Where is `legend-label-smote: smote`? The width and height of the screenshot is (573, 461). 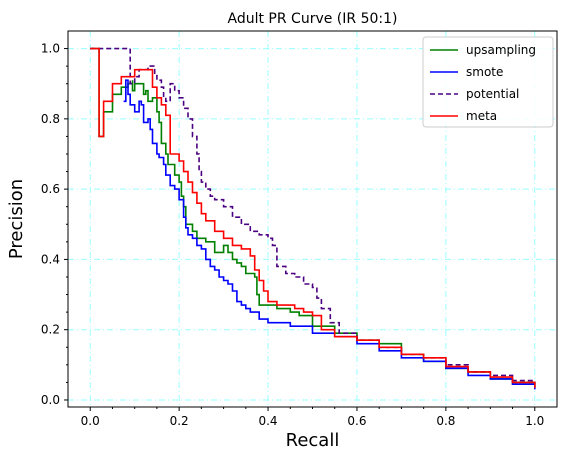
legend-label-smote: smote is located at coordinates (484, 72).